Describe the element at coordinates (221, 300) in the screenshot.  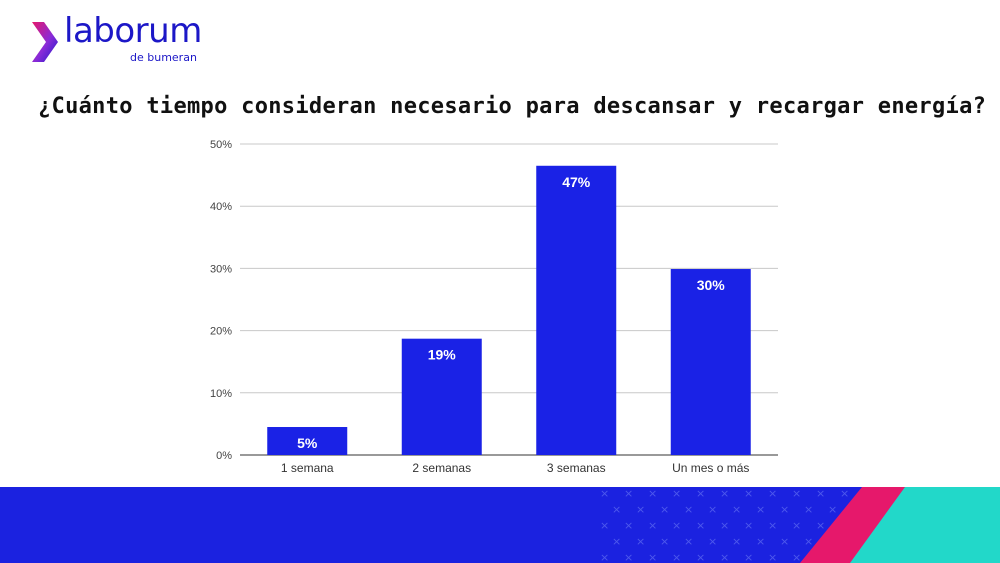
I see `y-axis-ticks: 0% 10% 20% 30% 40% 50%` at that location.